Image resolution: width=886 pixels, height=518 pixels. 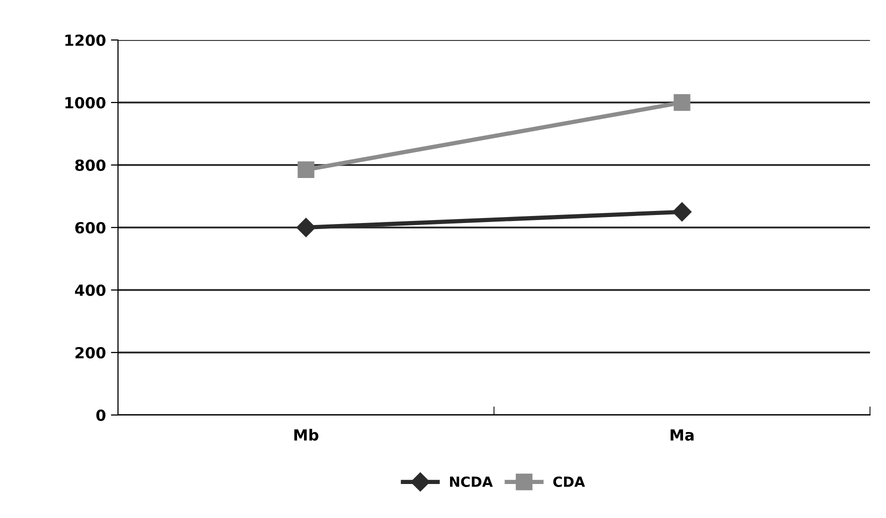 I want to click on x-tick-label: Ma, so click(x=682, y=435).